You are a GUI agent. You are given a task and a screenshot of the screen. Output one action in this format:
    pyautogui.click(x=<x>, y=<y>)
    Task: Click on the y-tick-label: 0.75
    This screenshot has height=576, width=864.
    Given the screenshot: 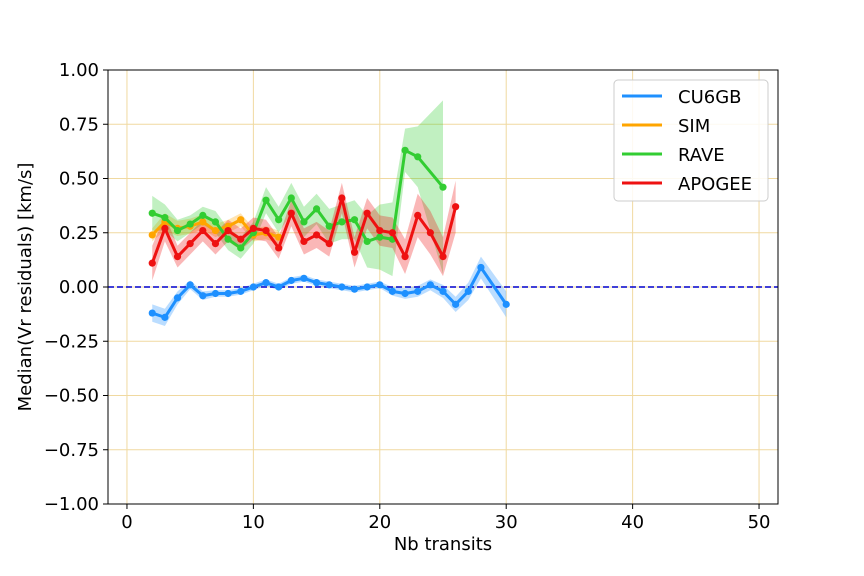 What is the action you would take?
    pyautogui.click(x=79, y=124)
    